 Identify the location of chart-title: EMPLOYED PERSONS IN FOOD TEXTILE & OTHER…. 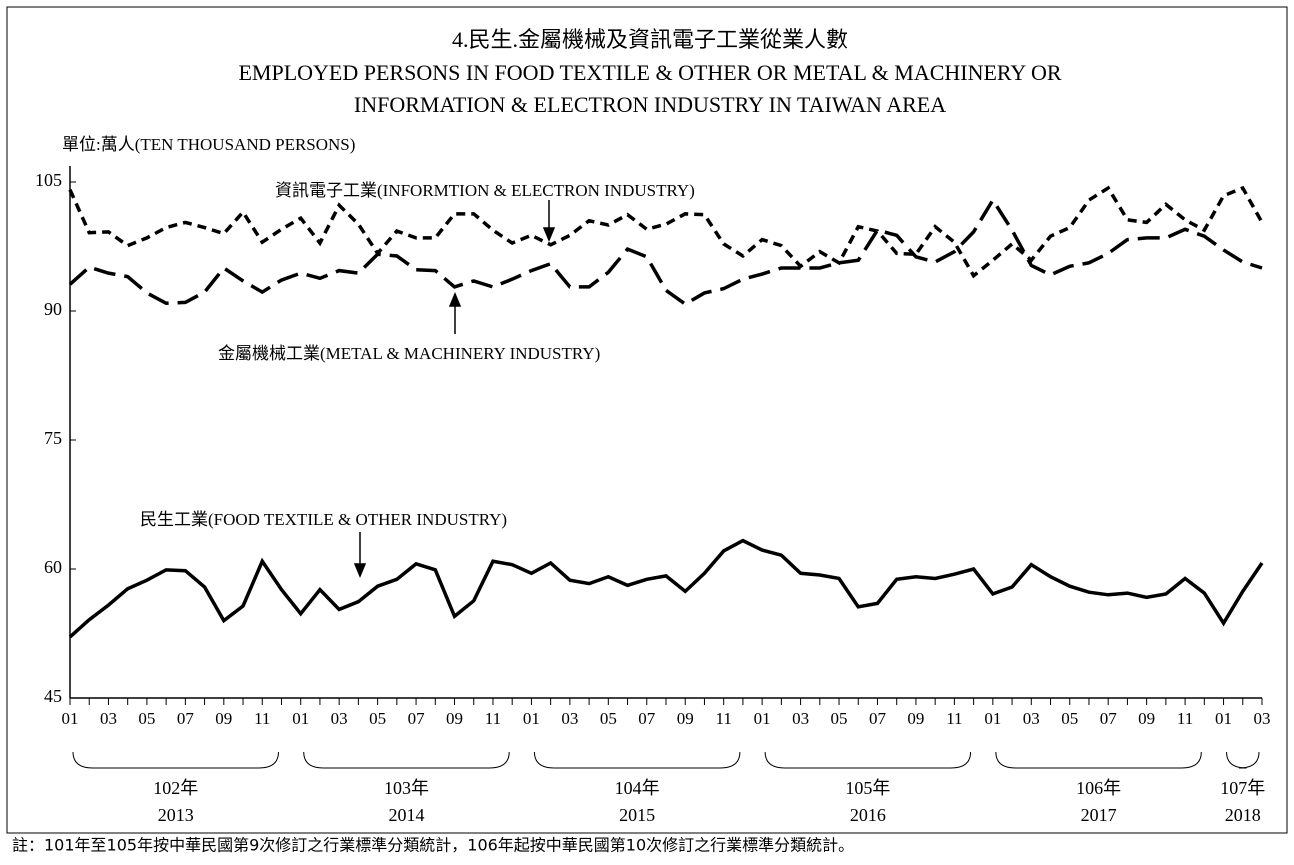
(649, 72).